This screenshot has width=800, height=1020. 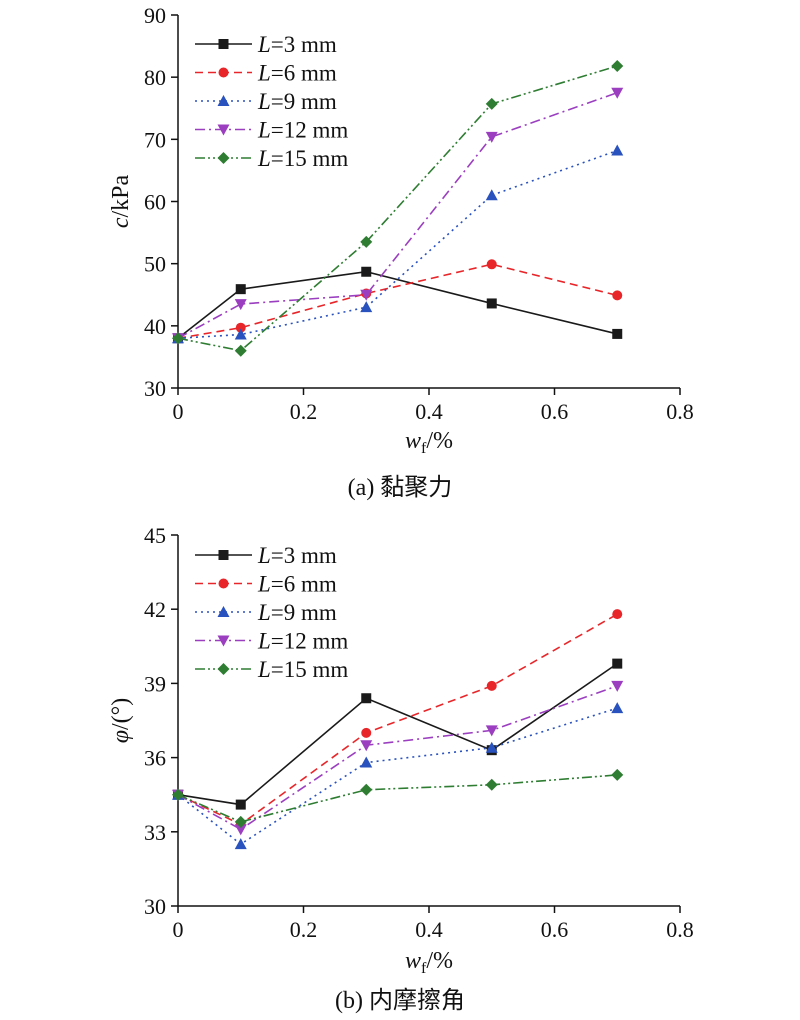 What do you see at coordinates (429, 411) in the screenshot?
I see `x-tick-label: 0.4` at bounding box center [429, 411].